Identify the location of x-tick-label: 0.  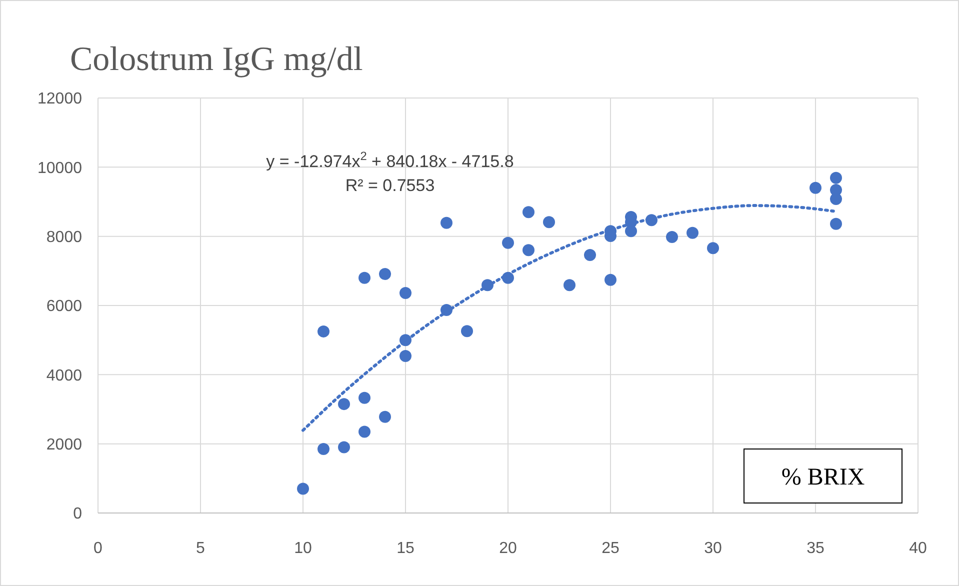
(98, 548).